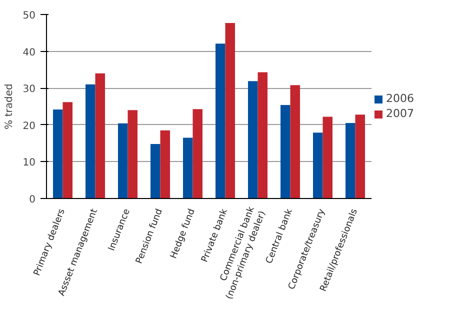  I want to click on legend-label: 2006, so click(400, 98).